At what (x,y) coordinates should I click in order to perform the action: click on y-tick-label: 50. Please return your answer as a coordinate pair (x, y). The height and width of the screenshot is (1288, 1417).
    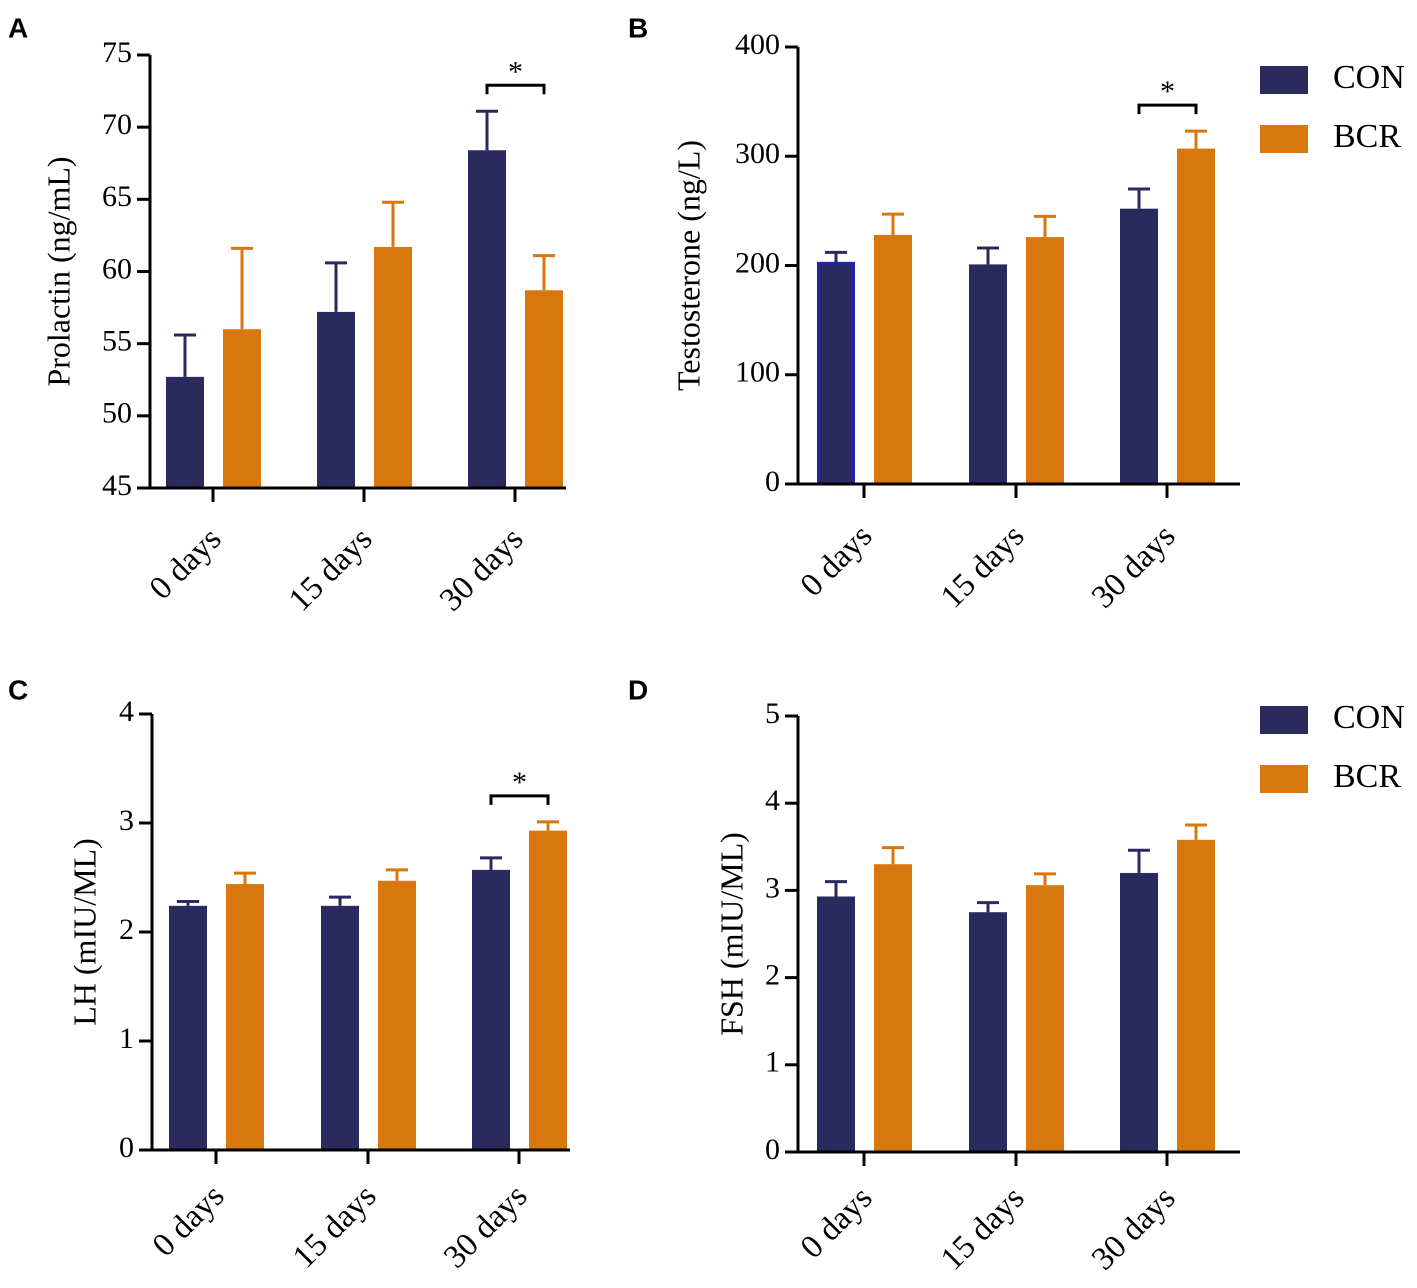
    Looking at the image, I should click on (117, 413).